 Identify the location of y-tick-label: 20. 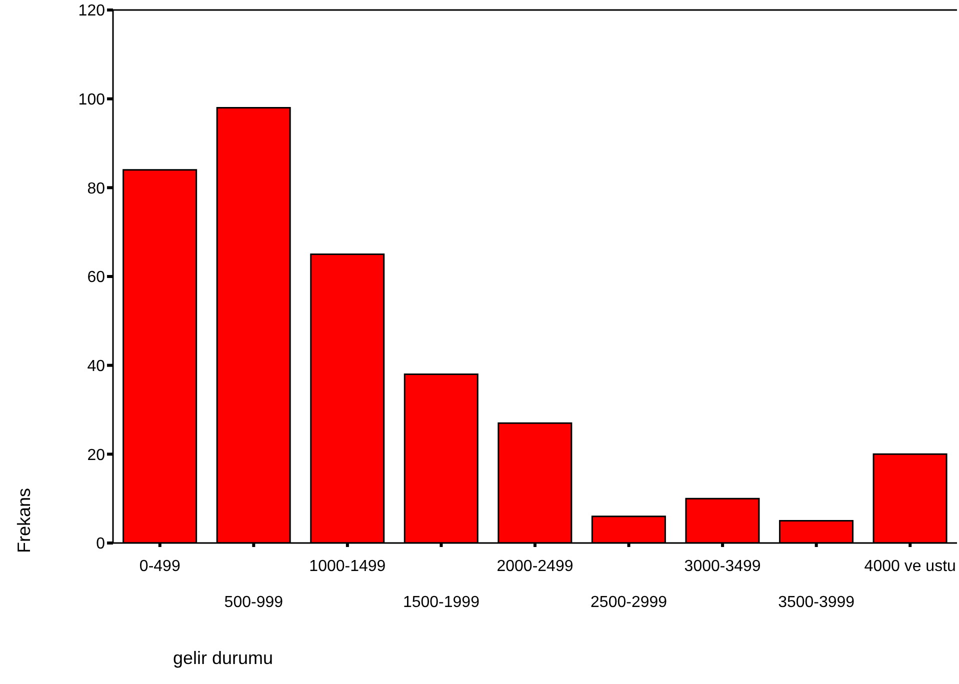
(96, 455).